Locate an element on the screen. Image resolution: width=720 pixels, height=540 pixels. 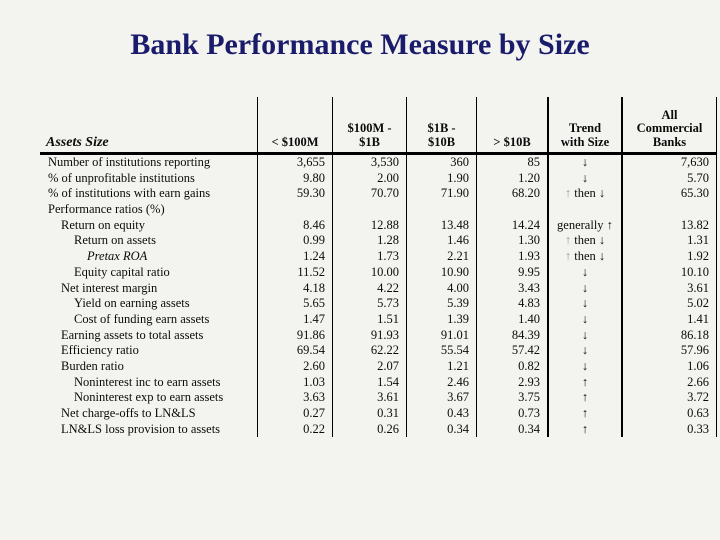
row-label: % of unprofitable institutions is located at coordinates (149, 178).